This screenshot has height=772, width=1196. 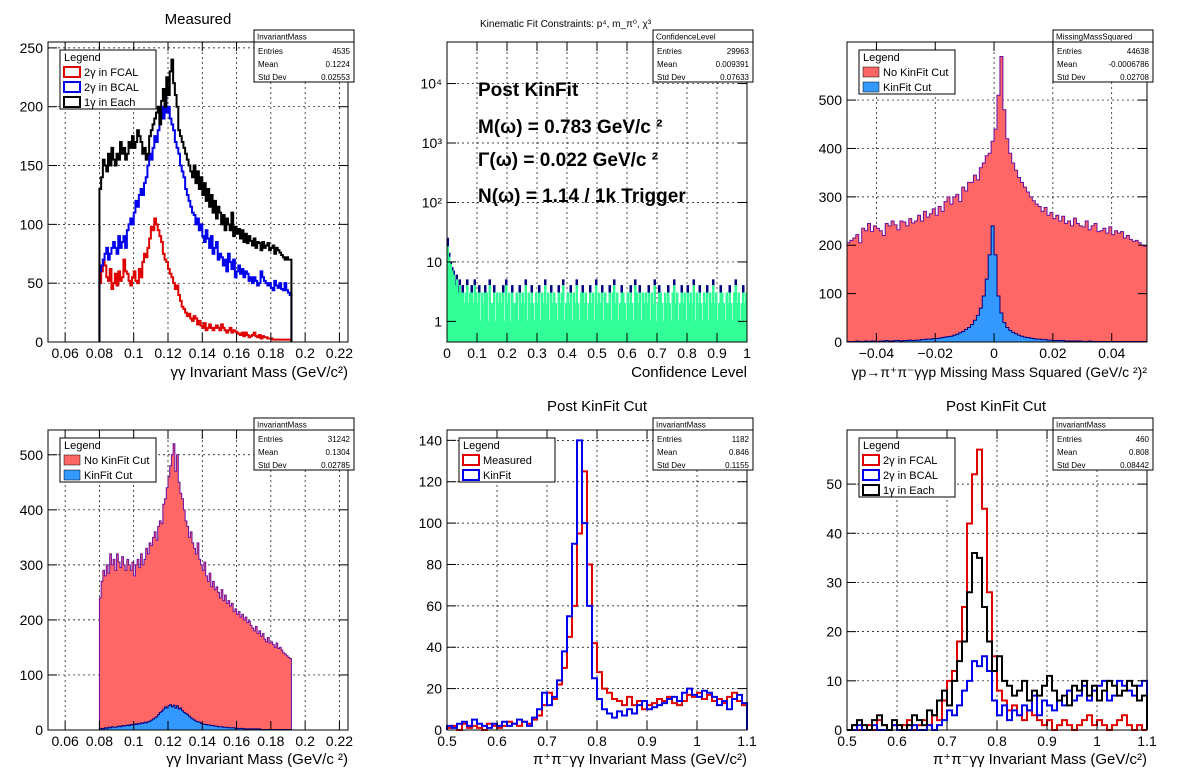 I want to click on x-tick-label: 0.6, so click(x=897, y=741).